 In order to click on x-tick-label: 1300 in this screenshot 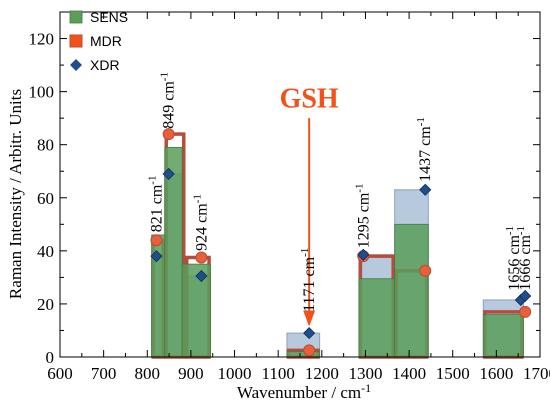, I will do `click(365, 373)`.